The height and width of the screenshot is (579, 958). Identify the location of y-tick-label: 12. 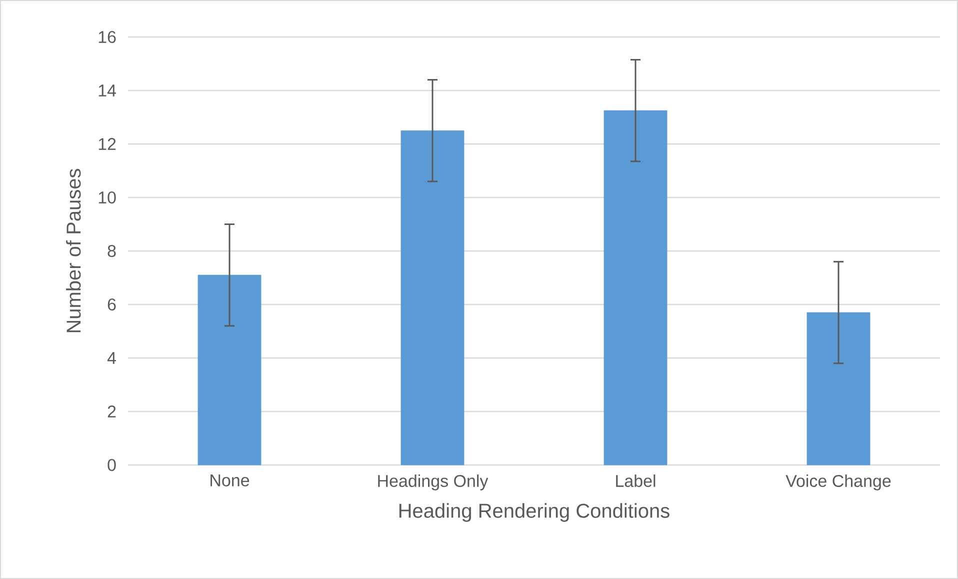
(107, 144).